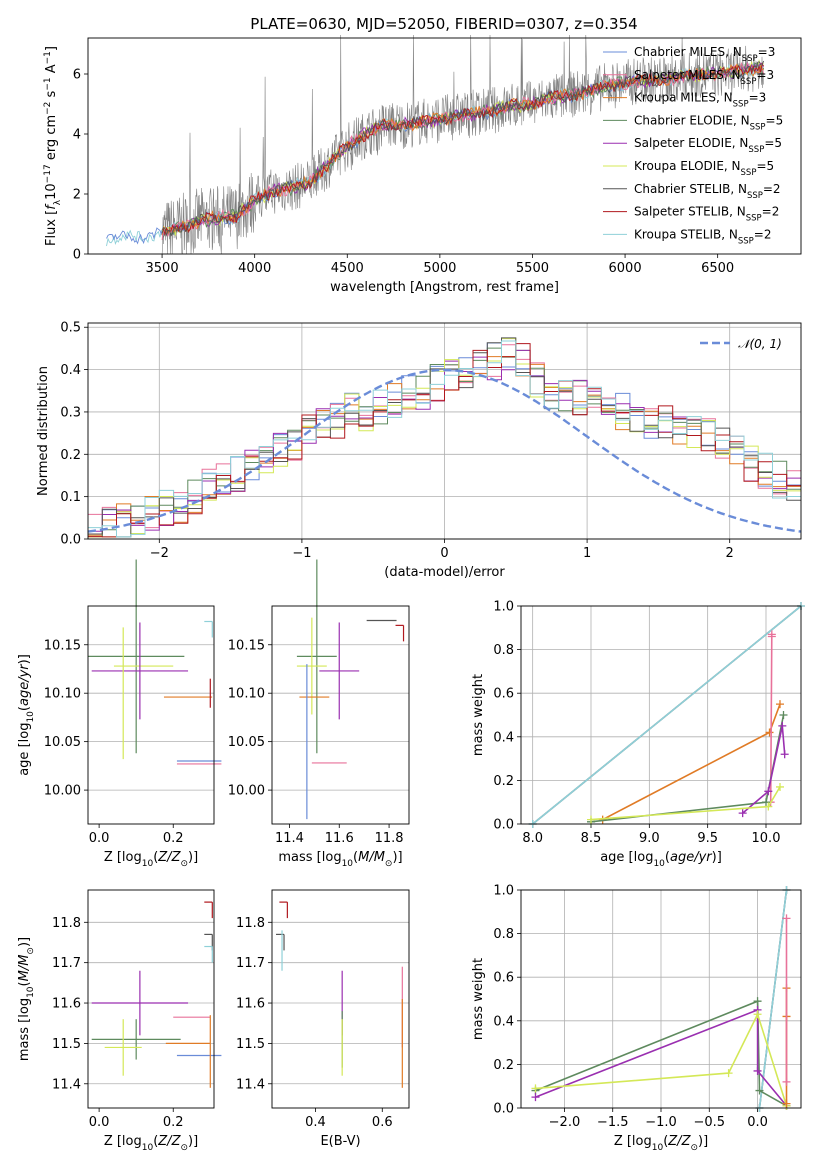 The height and width of the screenshot is (1170, 819). What do you see at coordinates (70, 412) in the screenshot?
I see `y-tick-label: 0.3` at bounding box center [70, 412].